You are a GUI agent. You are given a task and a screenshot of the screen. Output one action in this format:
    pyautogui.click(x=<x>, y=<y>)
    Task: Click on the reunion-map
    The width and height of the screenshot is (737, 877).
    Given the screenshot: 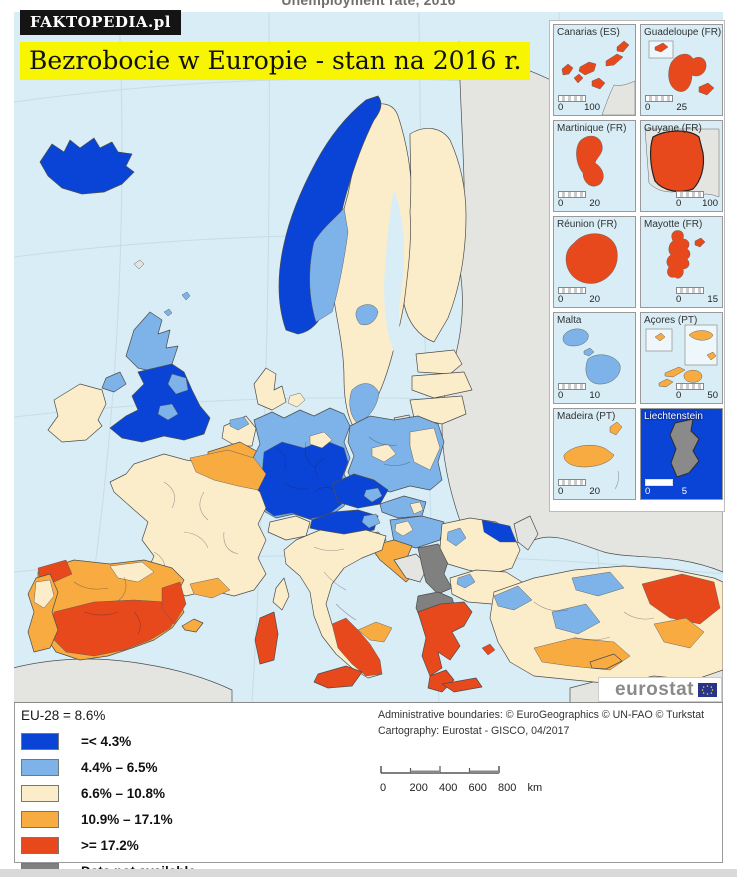 What is the action you would take?
    pyautogui.click(x=591, y=258)
    